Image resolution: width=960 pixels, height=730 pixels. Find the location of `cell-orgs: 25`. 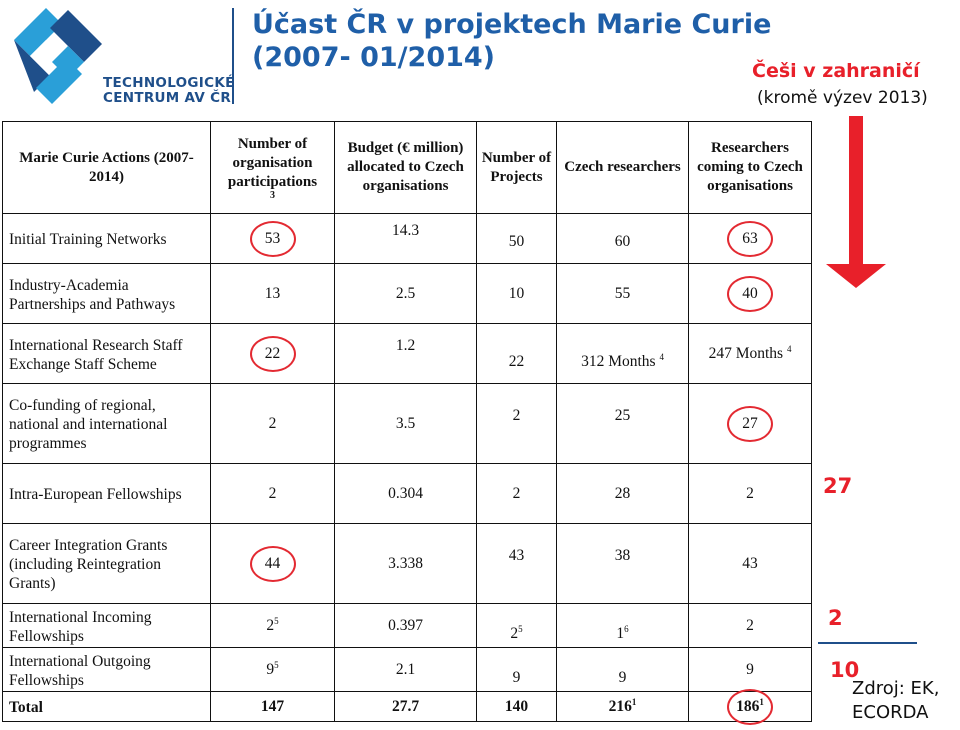

cell-orgs: 25 is located at coordinates (272, 625).